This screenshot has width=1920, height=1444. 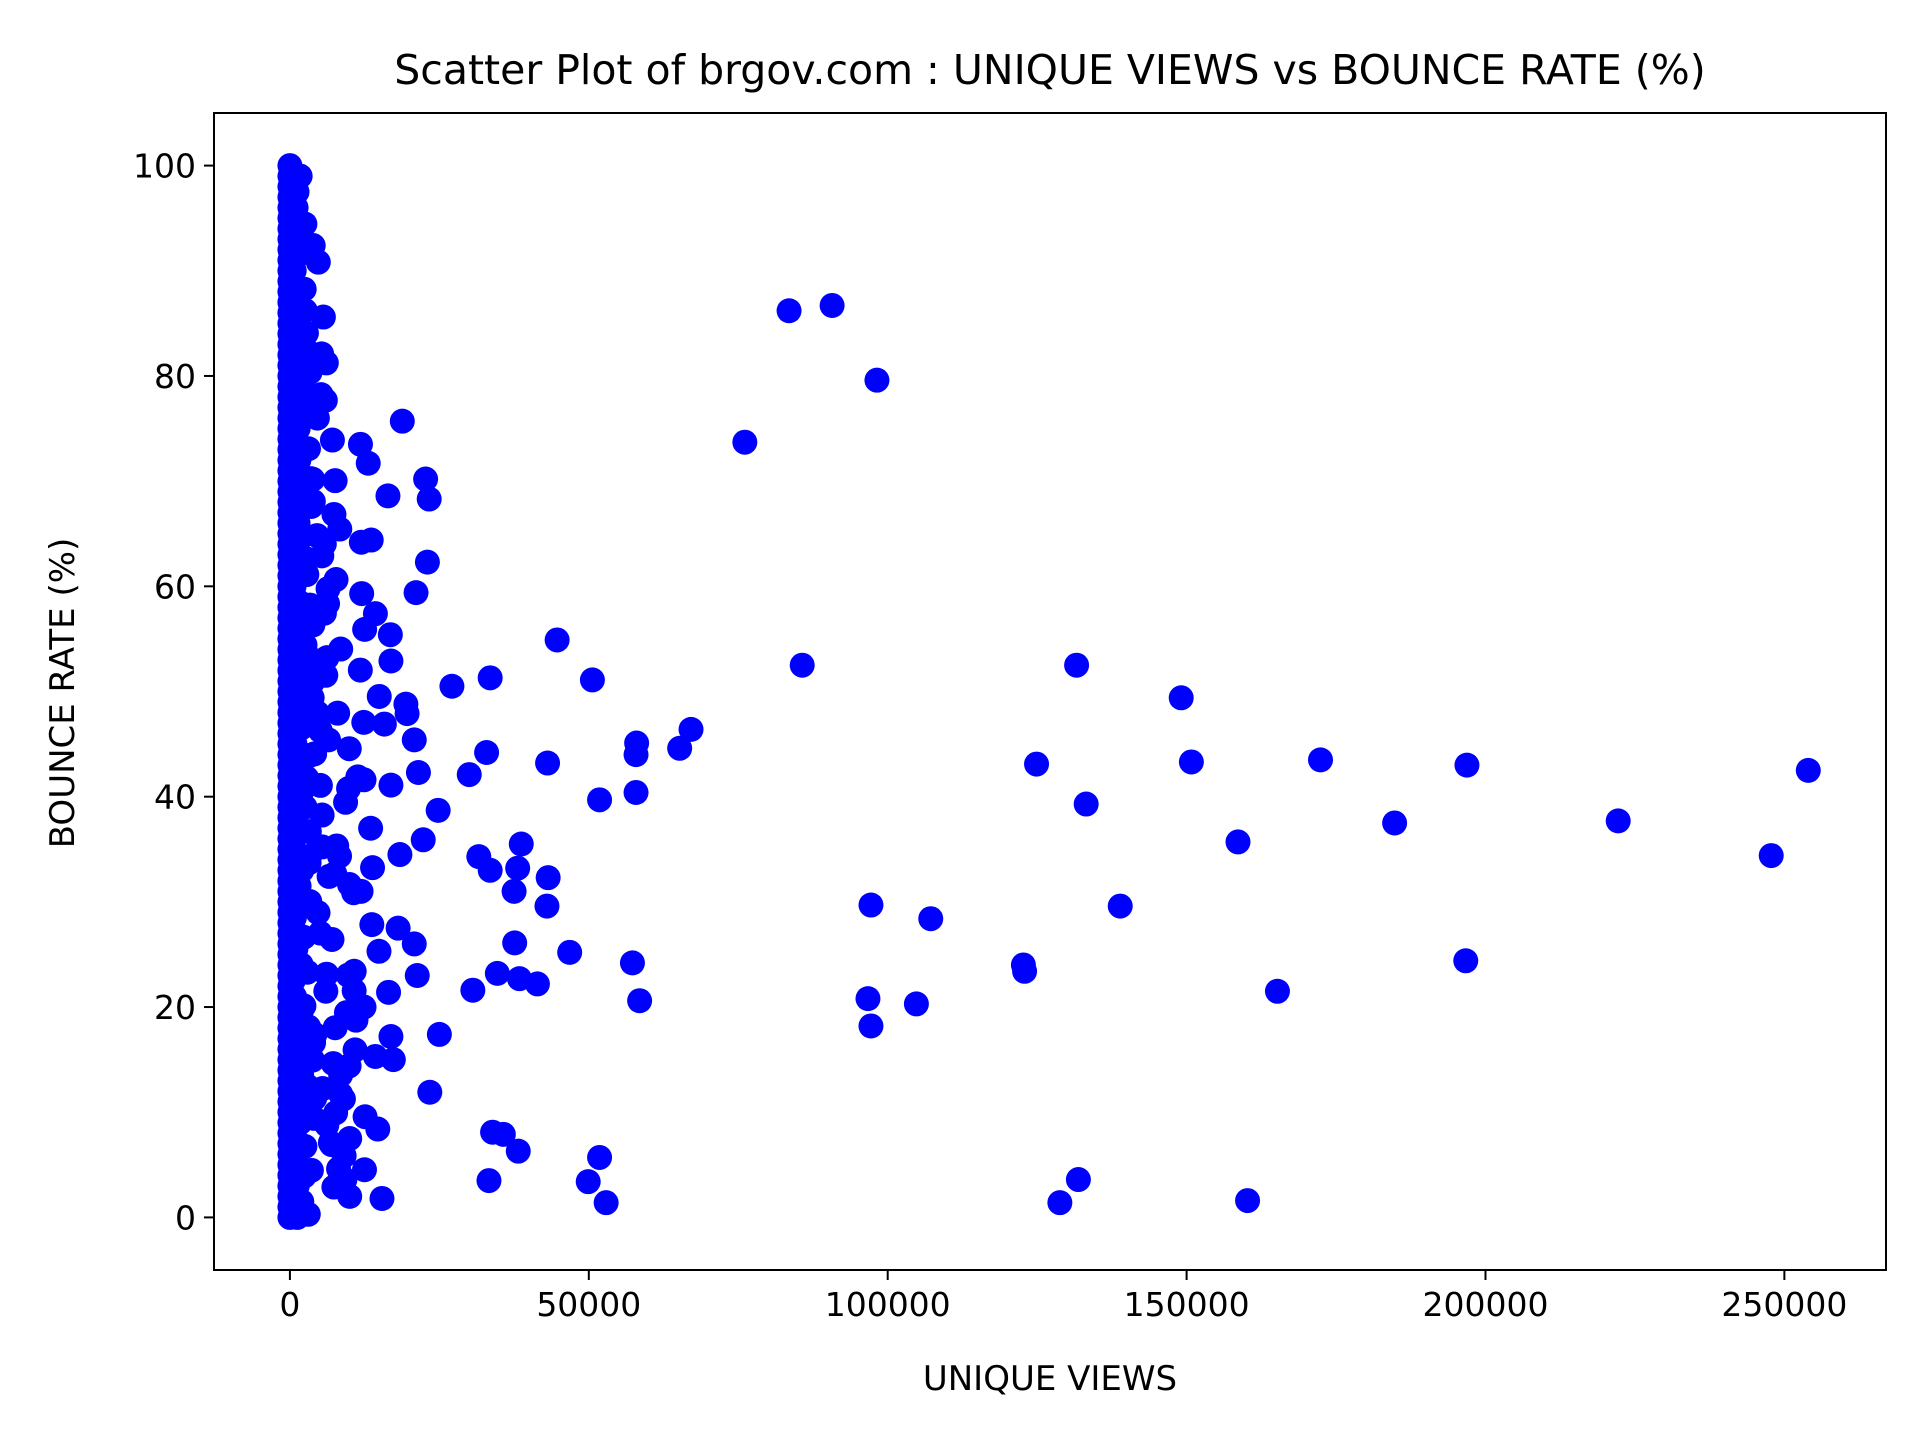 What do you see at coordinates (185, 1217) in the screenshot?
I see `y-tick-label: 0` at bounding box center [185, 1217].